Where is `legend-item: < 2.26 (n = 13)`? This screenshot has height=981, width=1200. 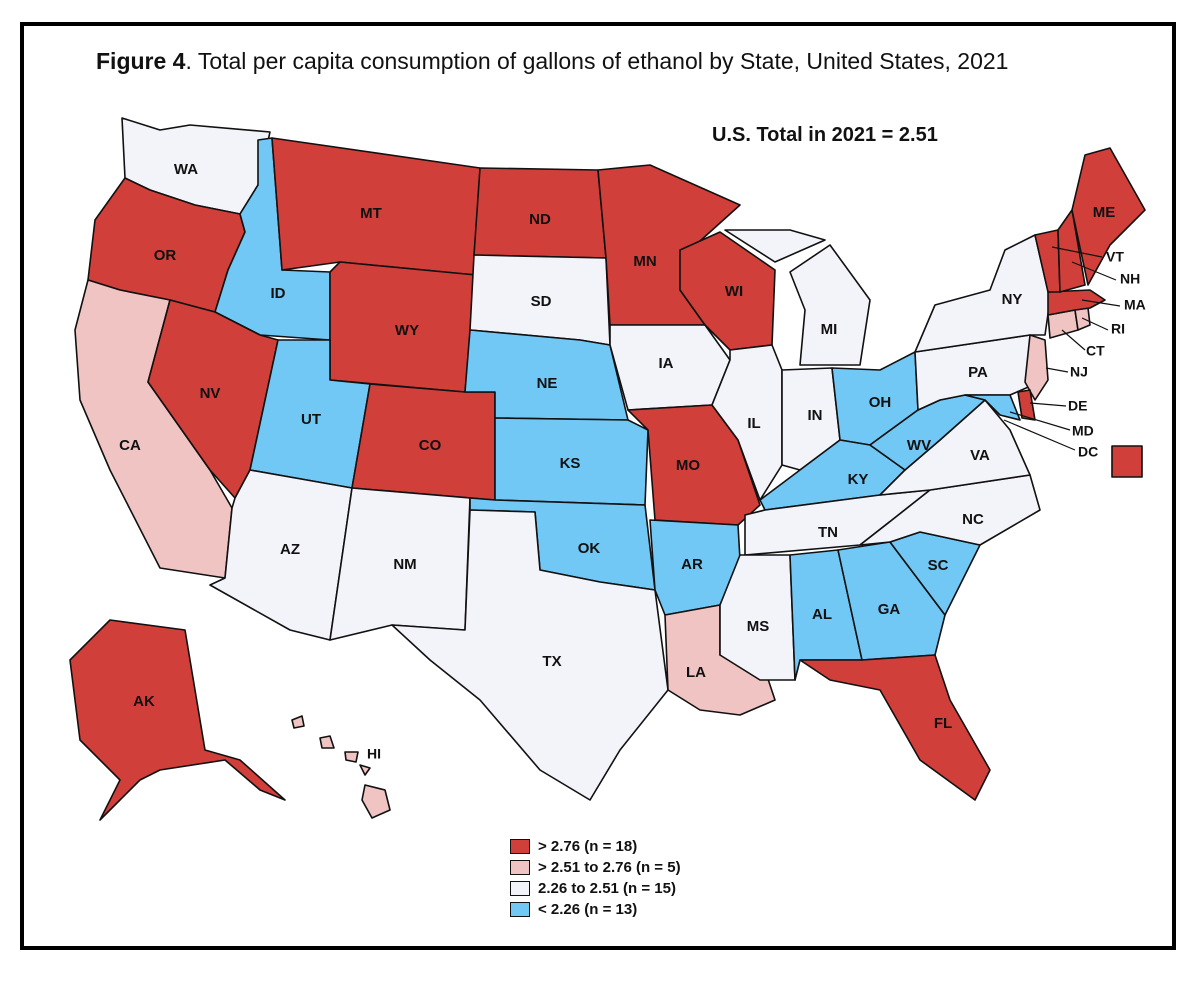 legend-item: < 2.26 (n = 13) is located at coordinates (595, 909).